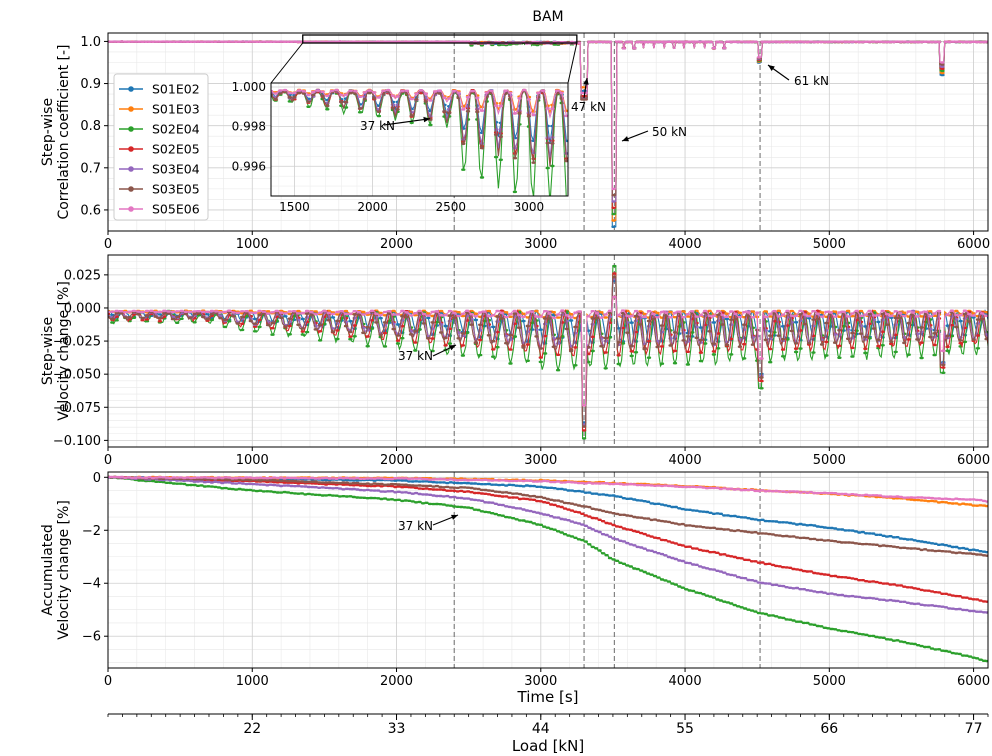 This screenshot has height=756, width=992. I want to click on series-s05e06-accumulated-velocity, so click(548, 489).